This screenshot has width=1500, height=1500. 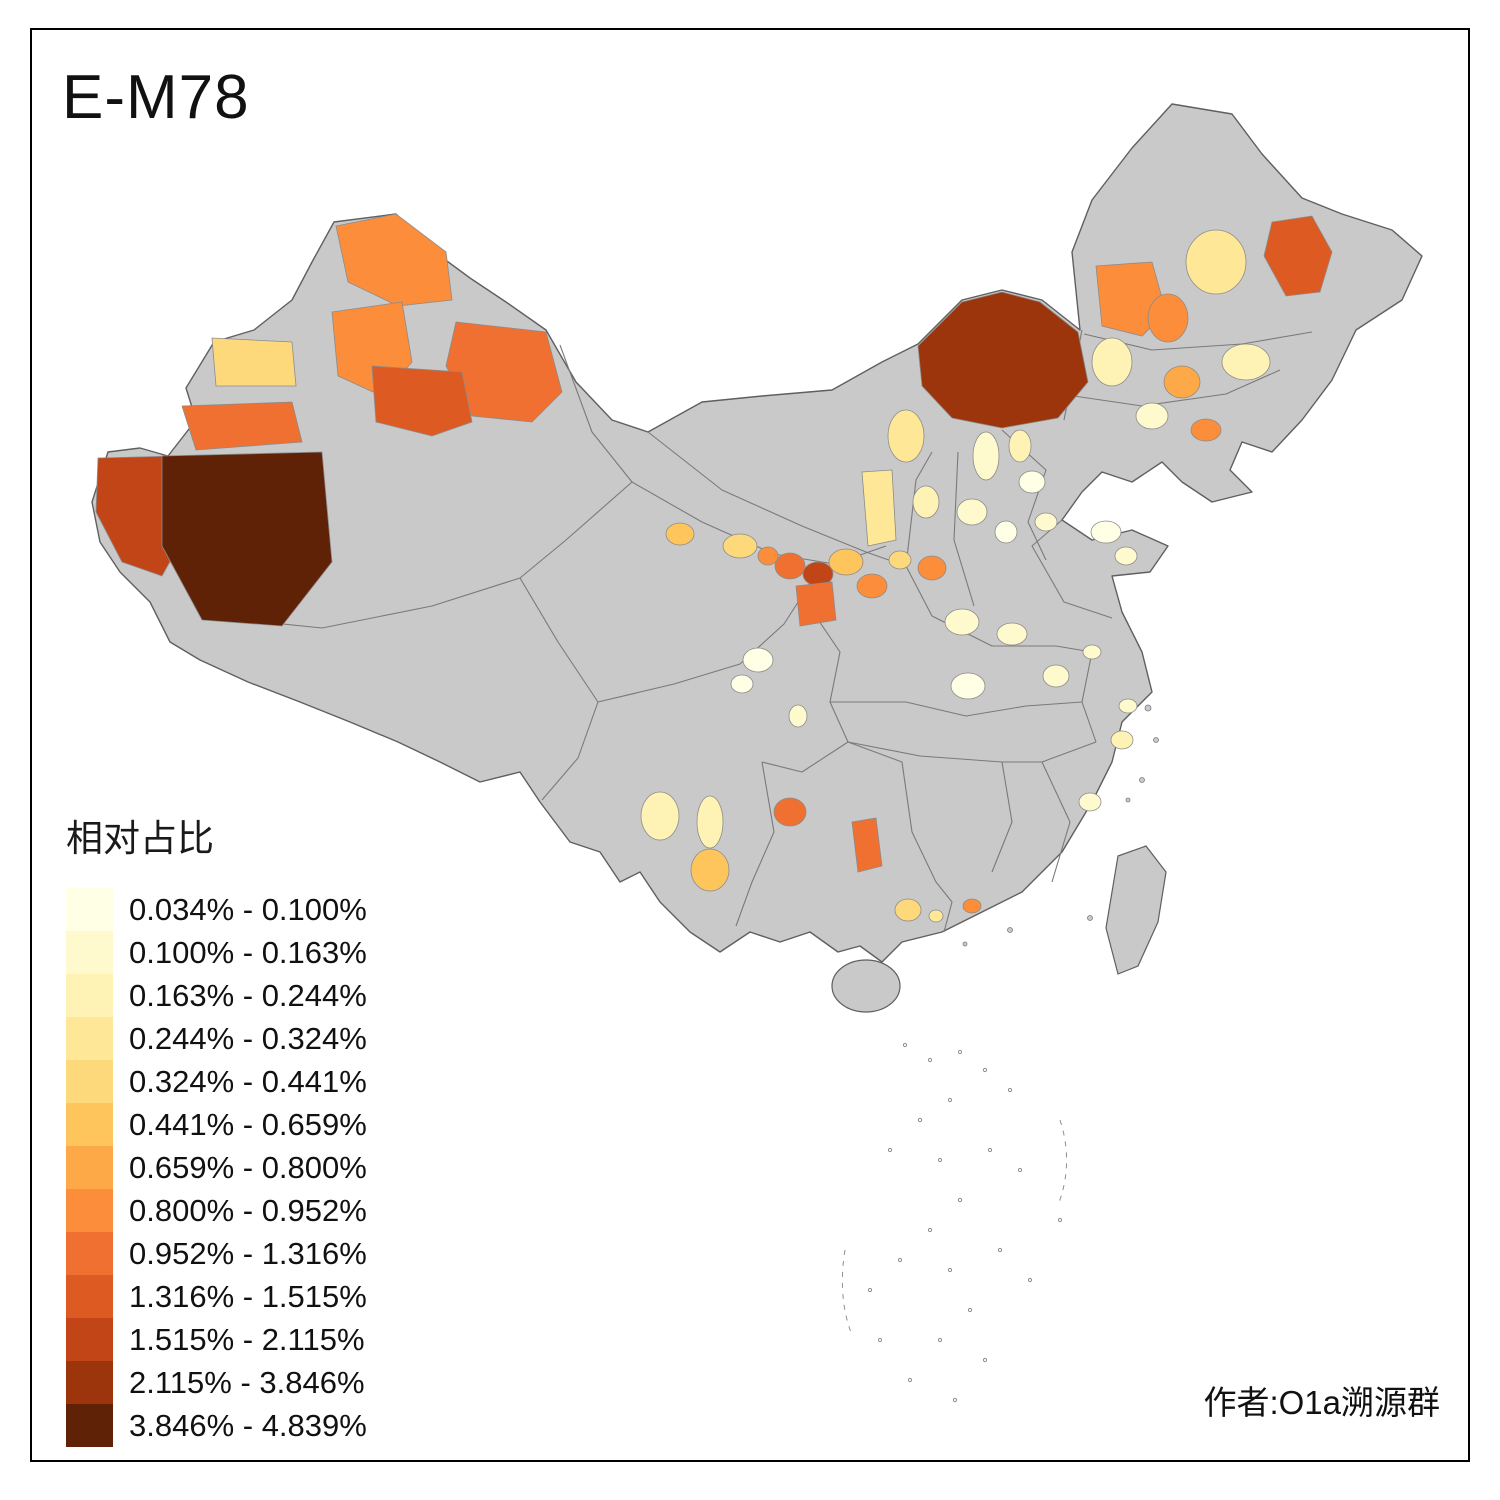 I want to click on legend-item: 0.034% - 0.100%, so click(x=276, y=909).